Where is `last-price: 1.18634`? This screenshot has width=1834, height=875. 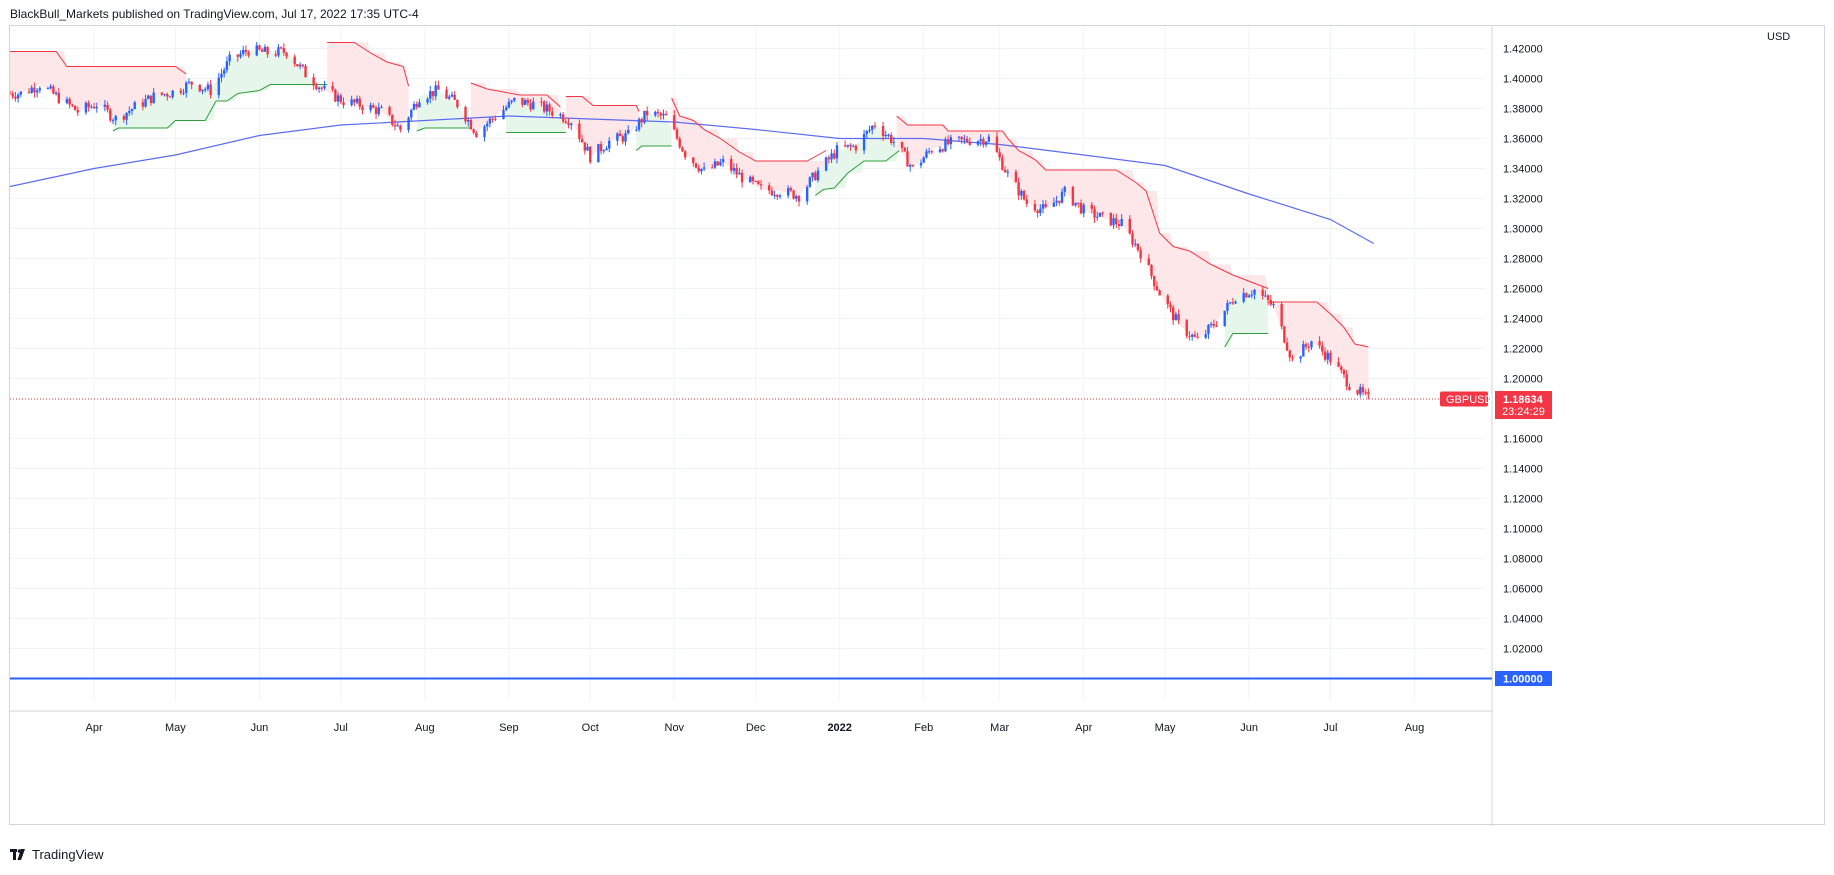
last-price: 1.18634 is located at coordinates (1523, 400).